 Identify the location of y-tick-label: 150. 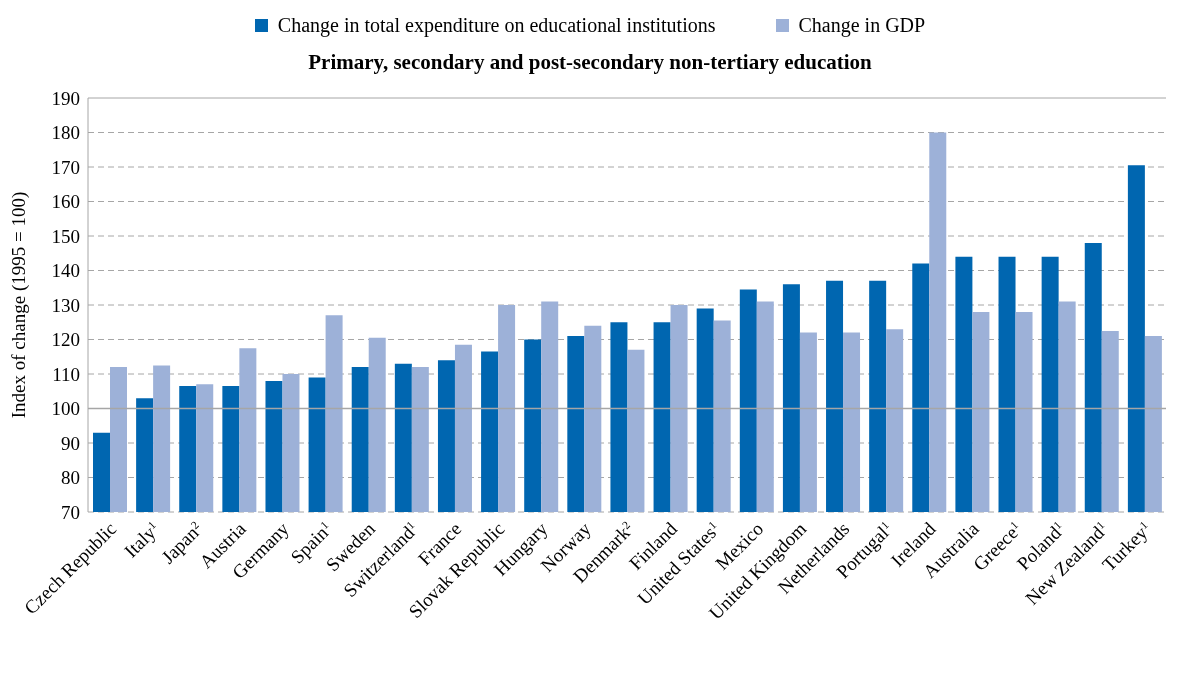
(65, 236).